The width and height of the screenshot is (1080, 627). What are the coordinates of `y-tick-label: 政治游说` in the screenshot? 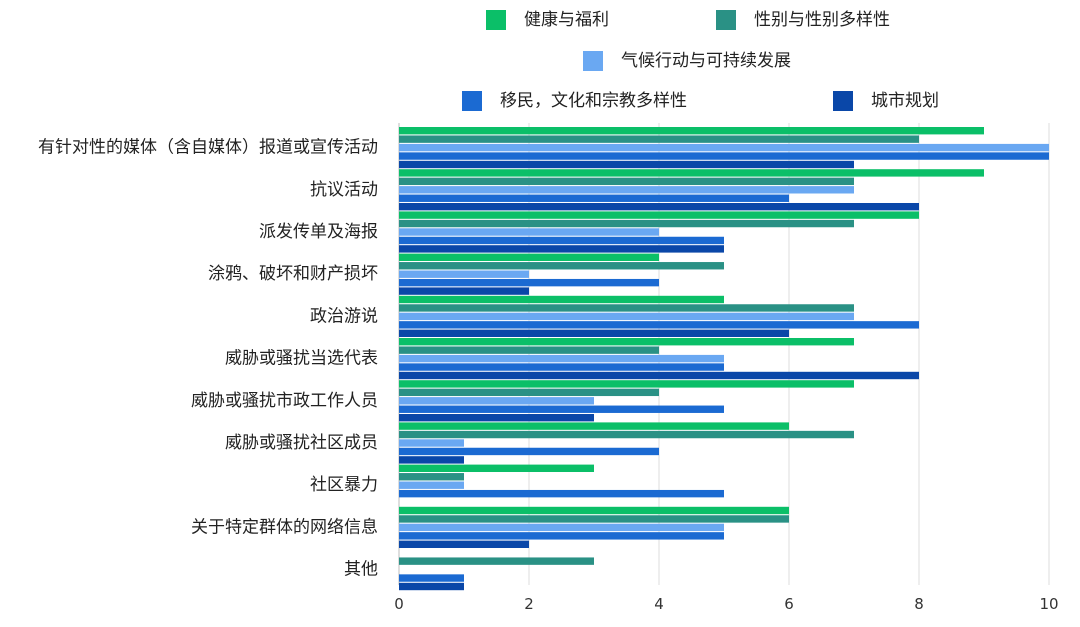 It's located at (344, 316).